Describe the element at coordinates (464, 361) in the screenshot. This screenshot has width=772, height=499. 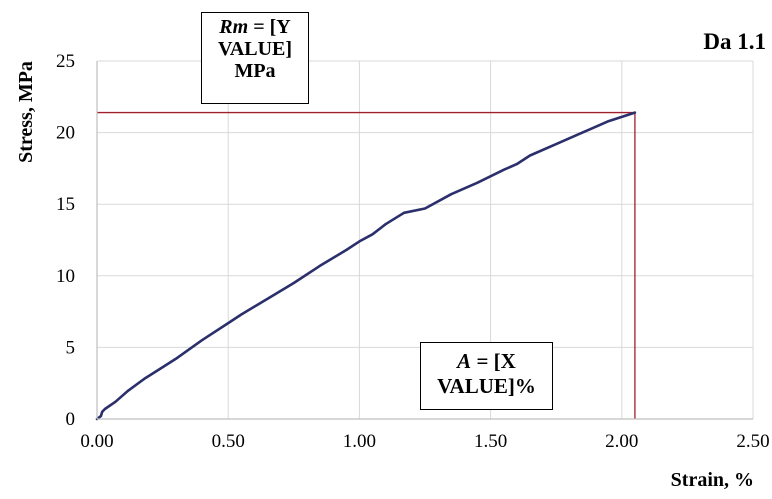
I see `a-variable: A` at that location.